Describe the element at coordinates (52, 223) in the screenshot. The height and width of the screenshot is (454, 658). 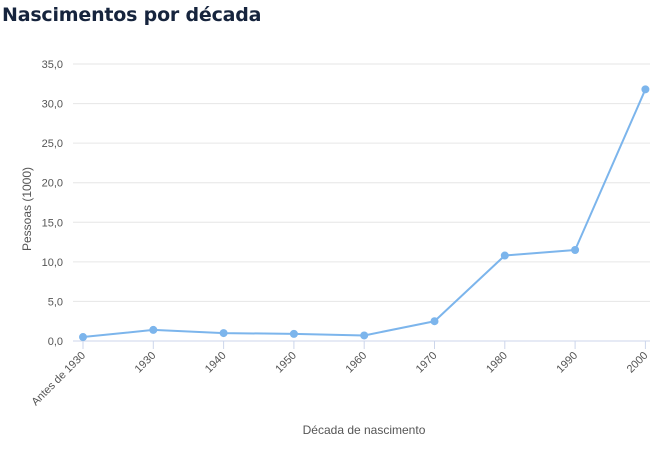
I see `y-tick-label: 15,0` at that location.